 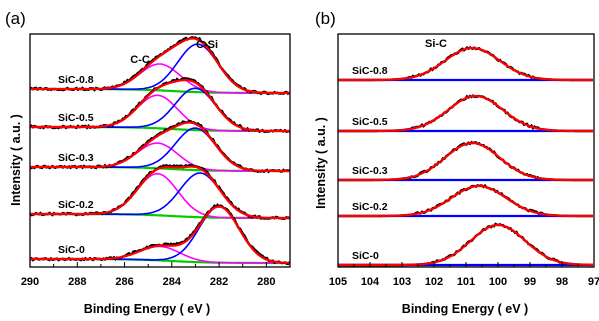 I want to click on panel-b-x-ticks: 105 104 103 102 101 100 99 98 97, so click(x=464, y=275).